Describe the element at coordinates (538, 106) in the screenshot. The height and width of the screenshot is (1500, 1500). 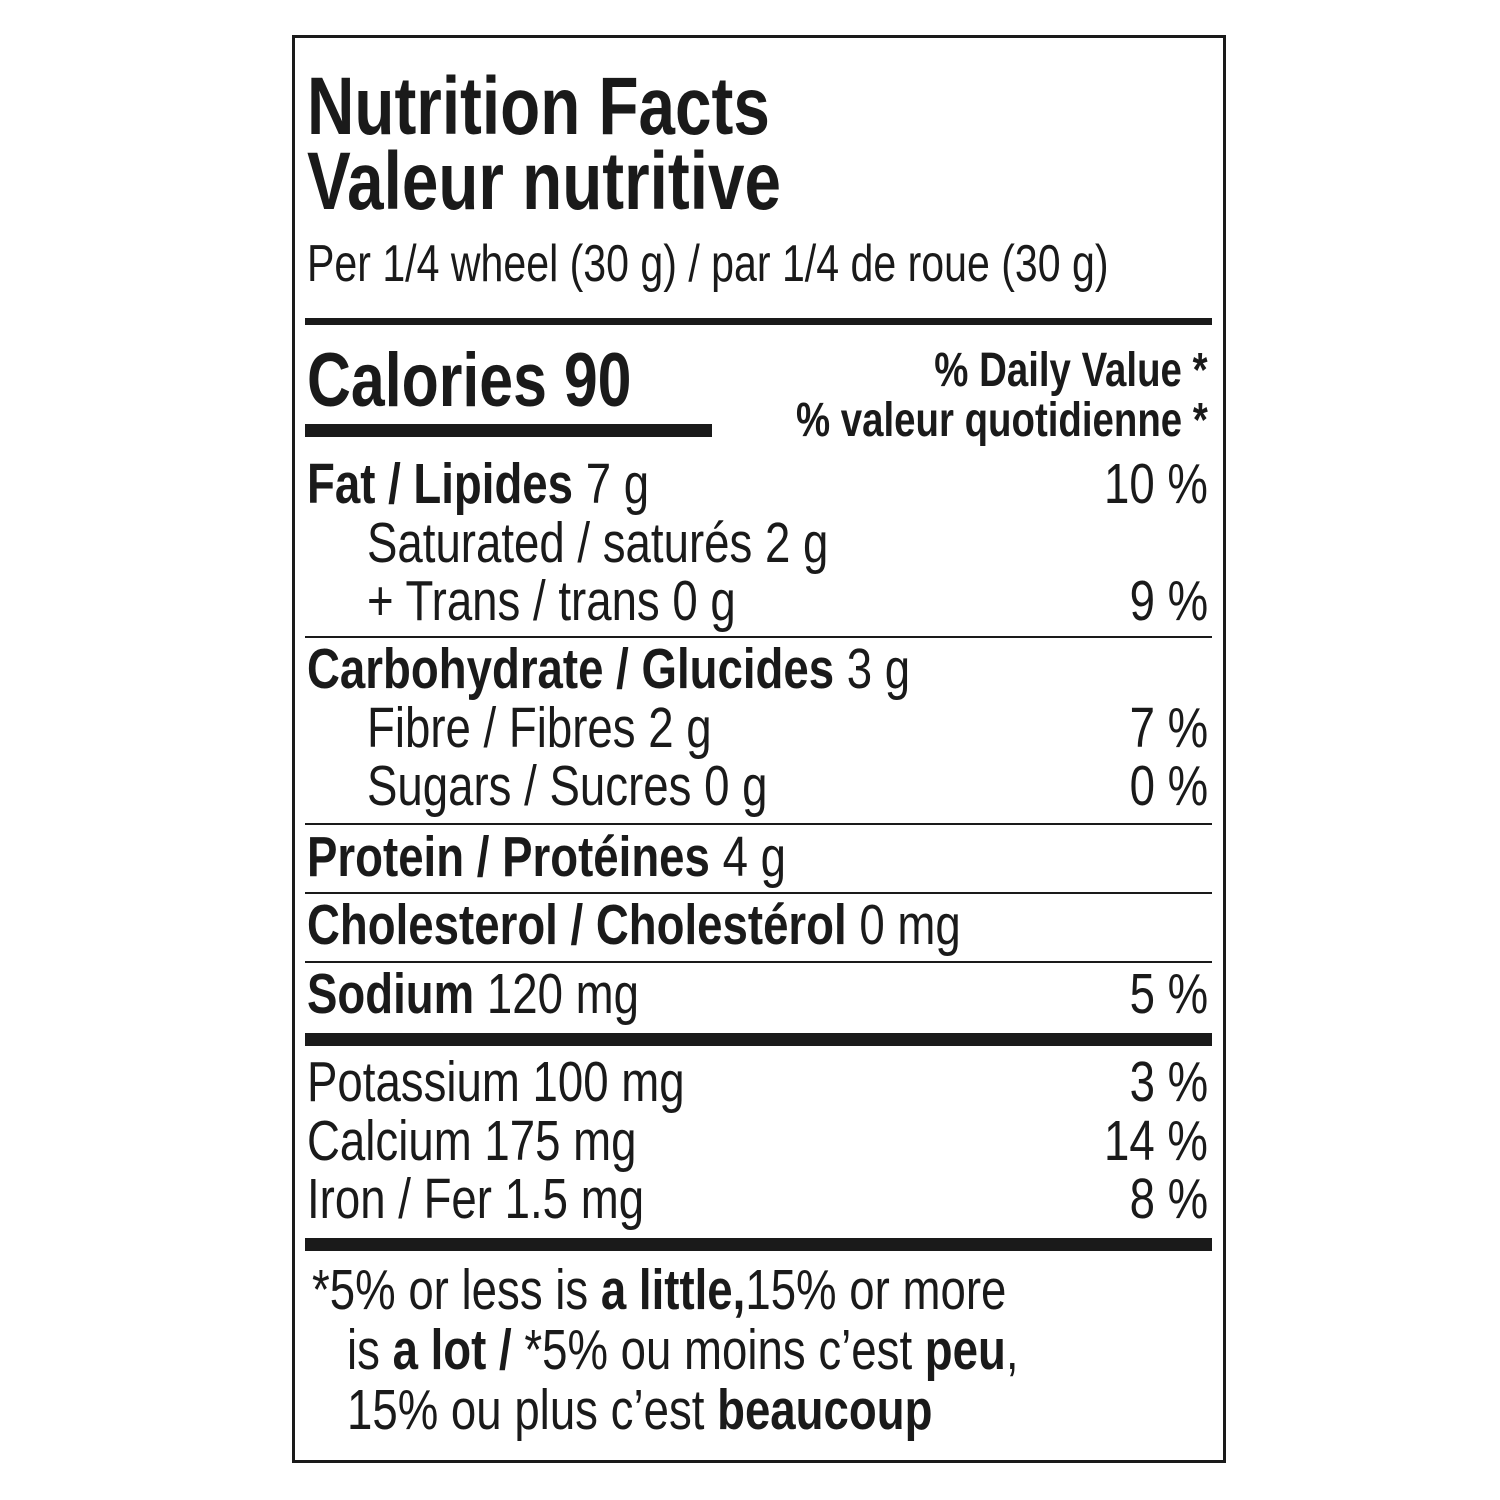
I see `title-en: Nutrition Facts` at that location.